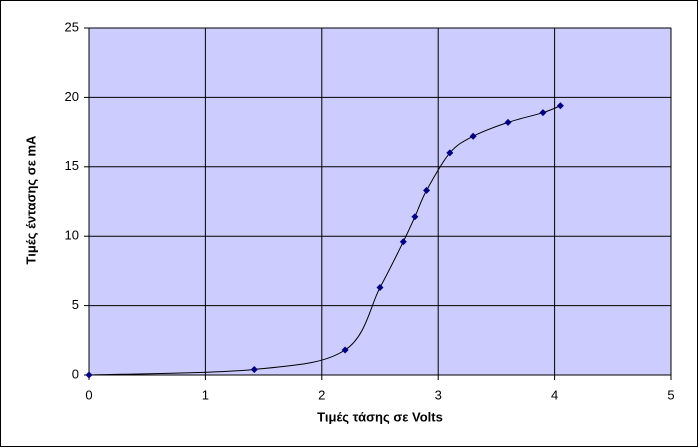 Image resolution: width=699 pixels, height=448 pixels. I want to click on y-tick-label: 20, so click(72, 96).